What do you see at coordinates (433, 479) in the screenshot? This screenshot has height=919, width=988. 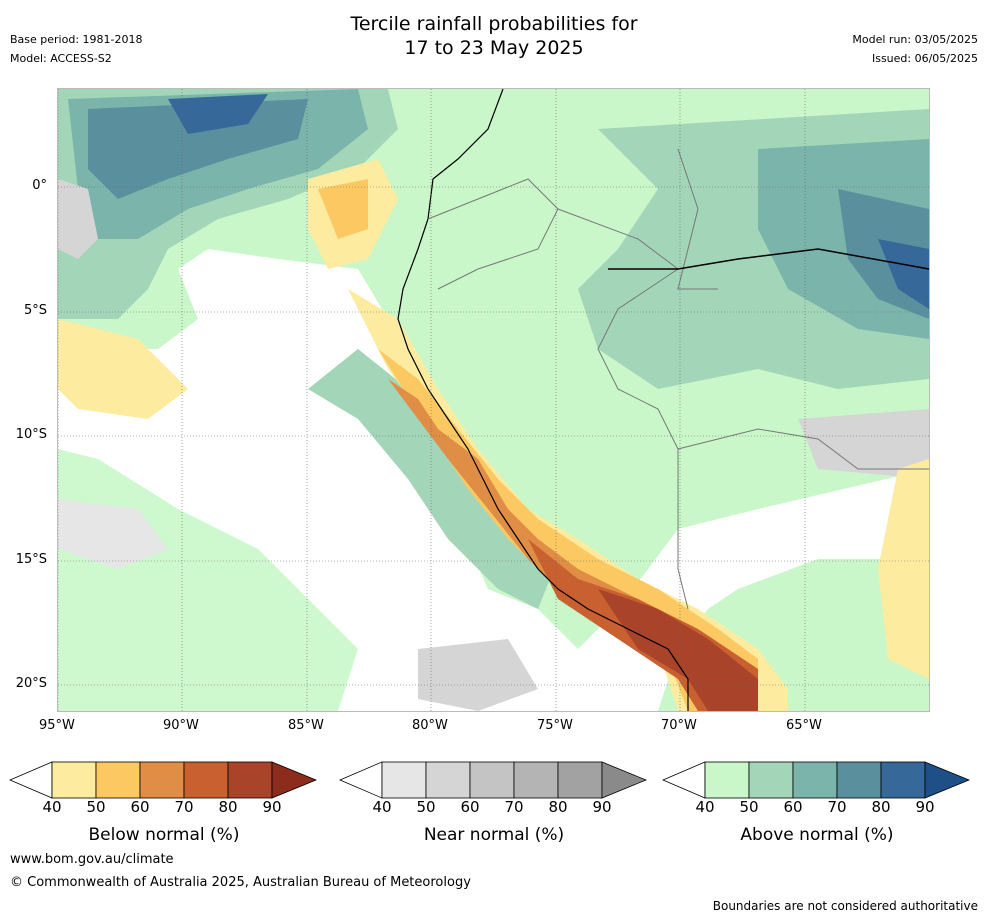 I see `above-normal-coast-band` at bounding box center [433, 479].